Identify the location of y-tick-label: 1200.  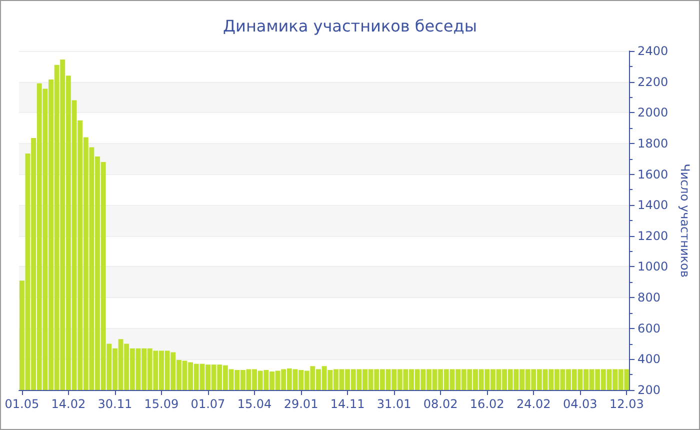
(653, 235).